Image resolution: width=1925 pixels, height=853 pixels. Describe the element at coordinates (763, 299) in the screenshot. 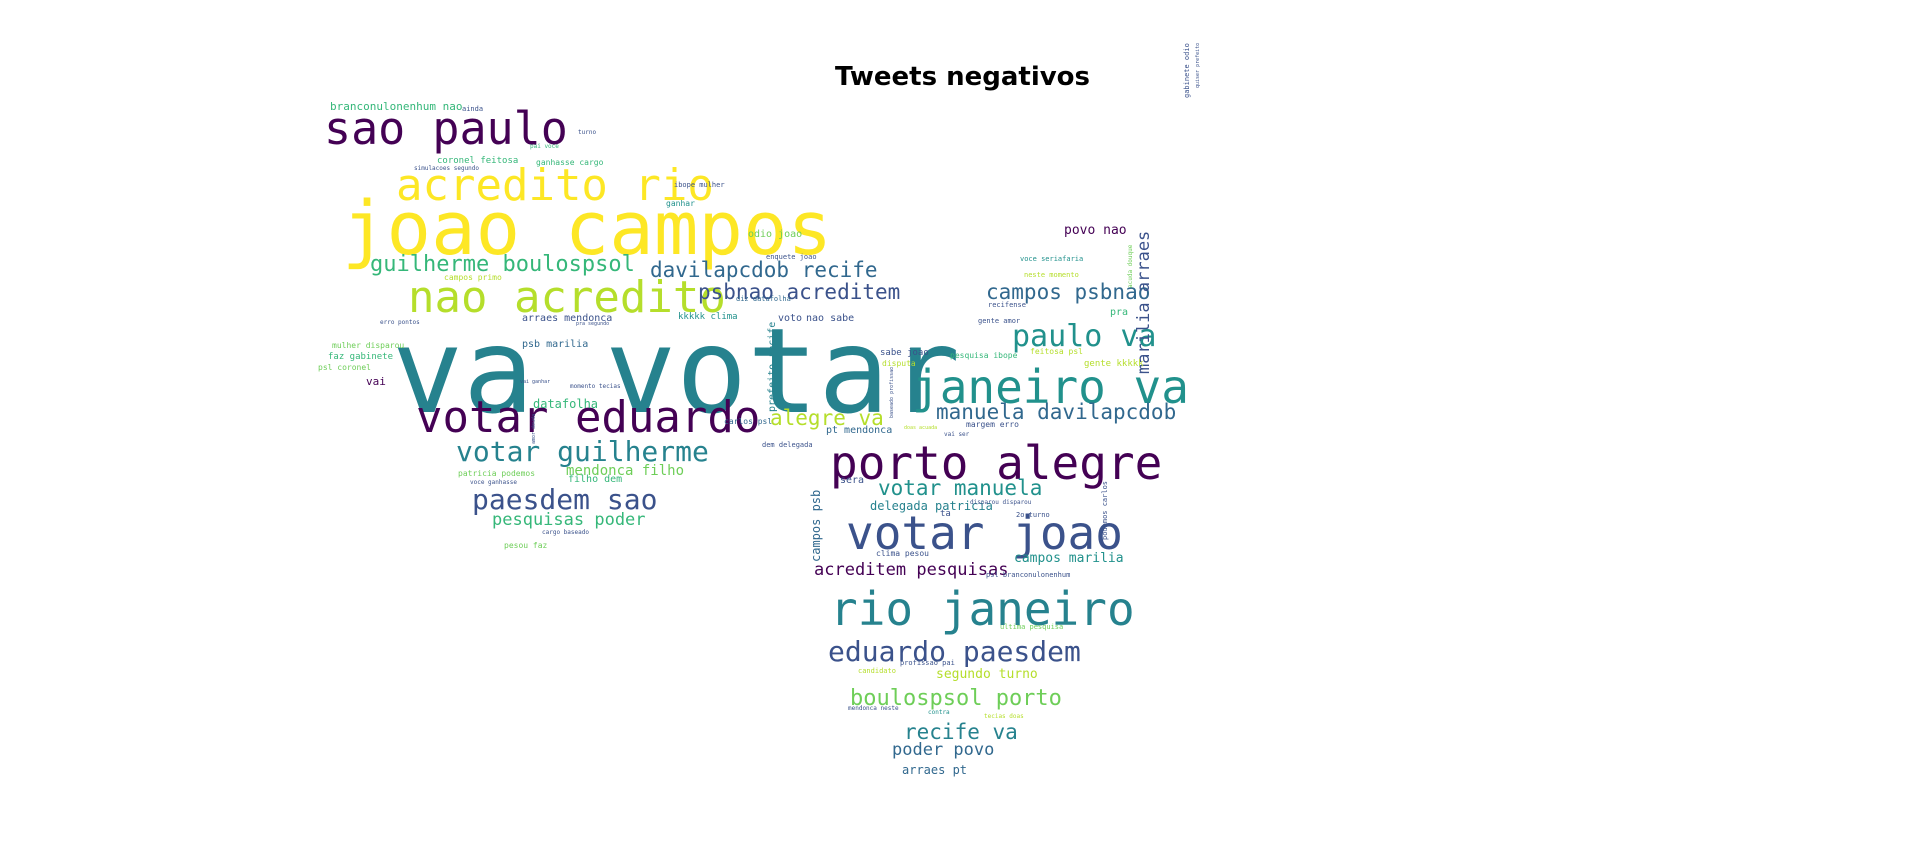

I see `word: diz datafolha` at that location.